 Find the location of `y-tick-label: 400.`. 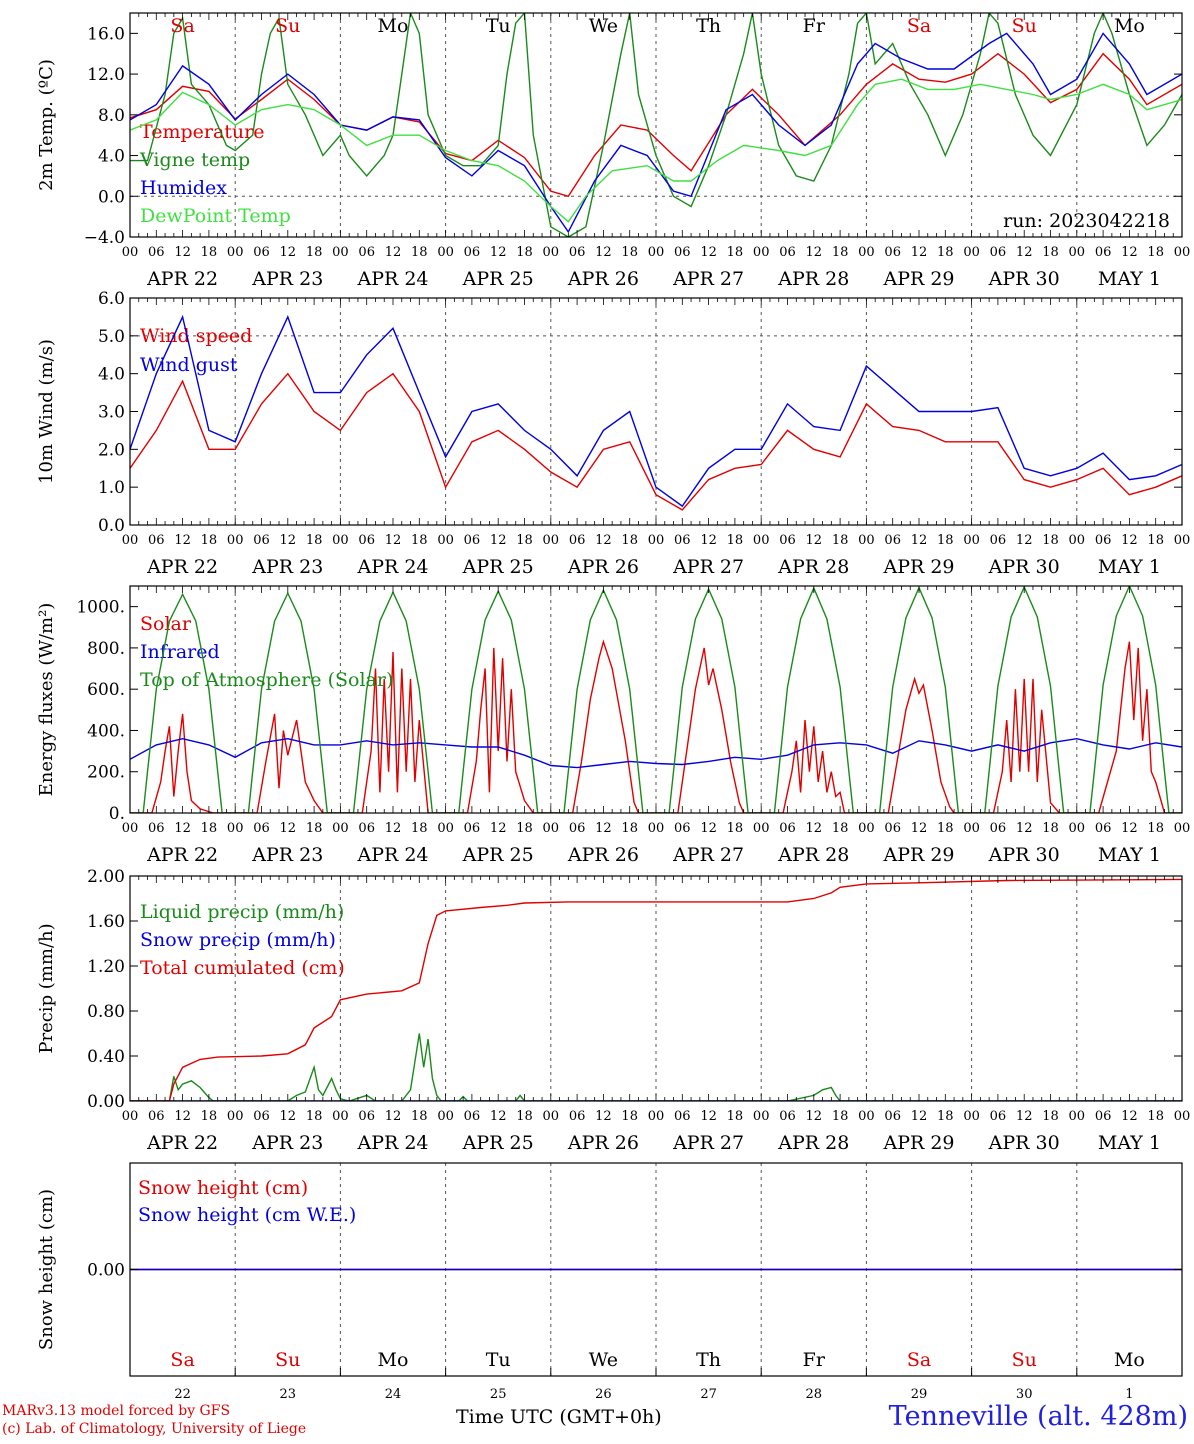

y-tick-label: 400. is located at coordinates (106, 731).